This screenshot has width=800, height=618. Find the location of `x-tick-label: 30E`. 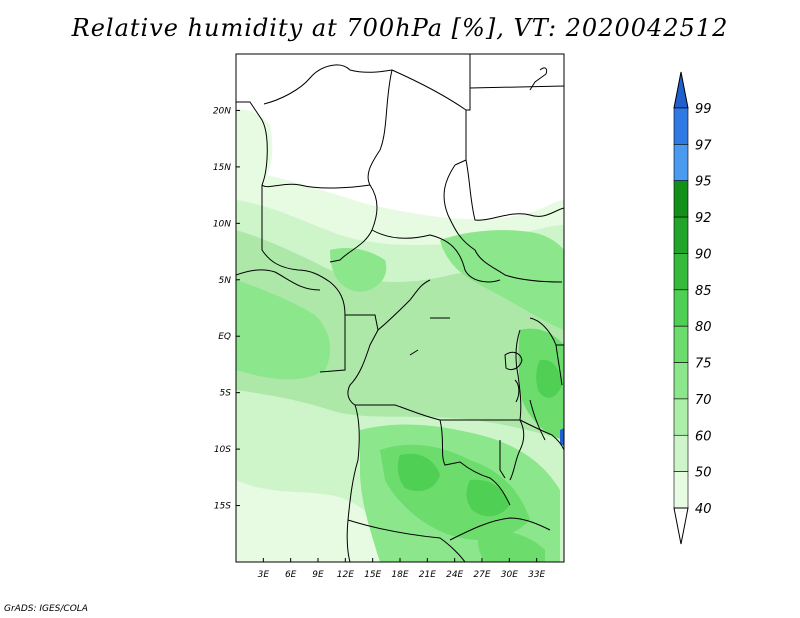

x-tick-label: 30E is located at coordinates (509, 575).